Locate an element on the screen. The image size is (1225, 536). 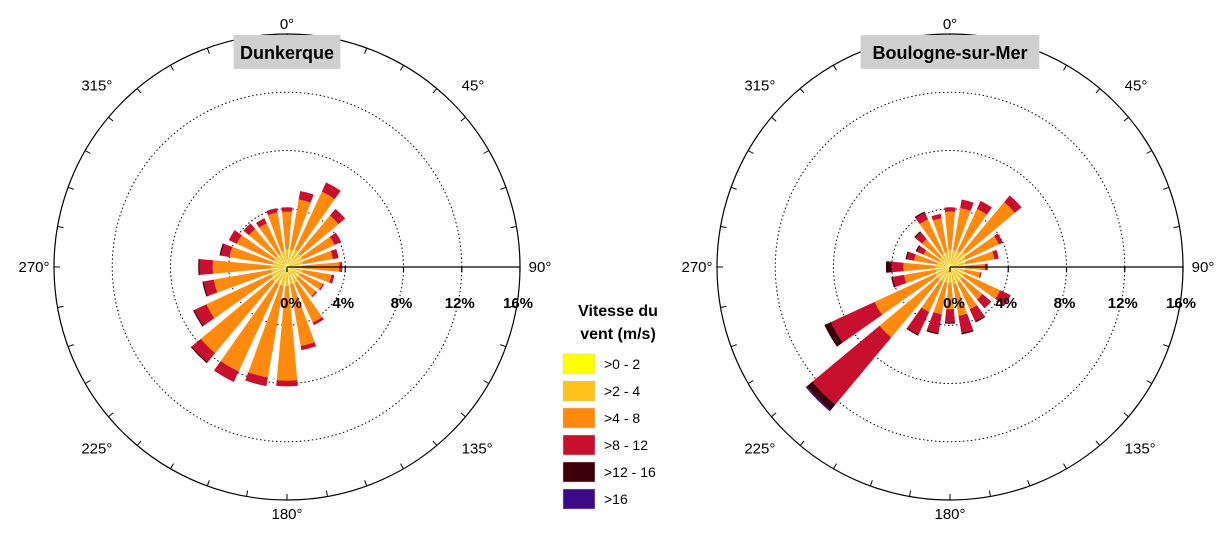
legend-label-0: >0 - 2 is located at coordinates (622, 364).